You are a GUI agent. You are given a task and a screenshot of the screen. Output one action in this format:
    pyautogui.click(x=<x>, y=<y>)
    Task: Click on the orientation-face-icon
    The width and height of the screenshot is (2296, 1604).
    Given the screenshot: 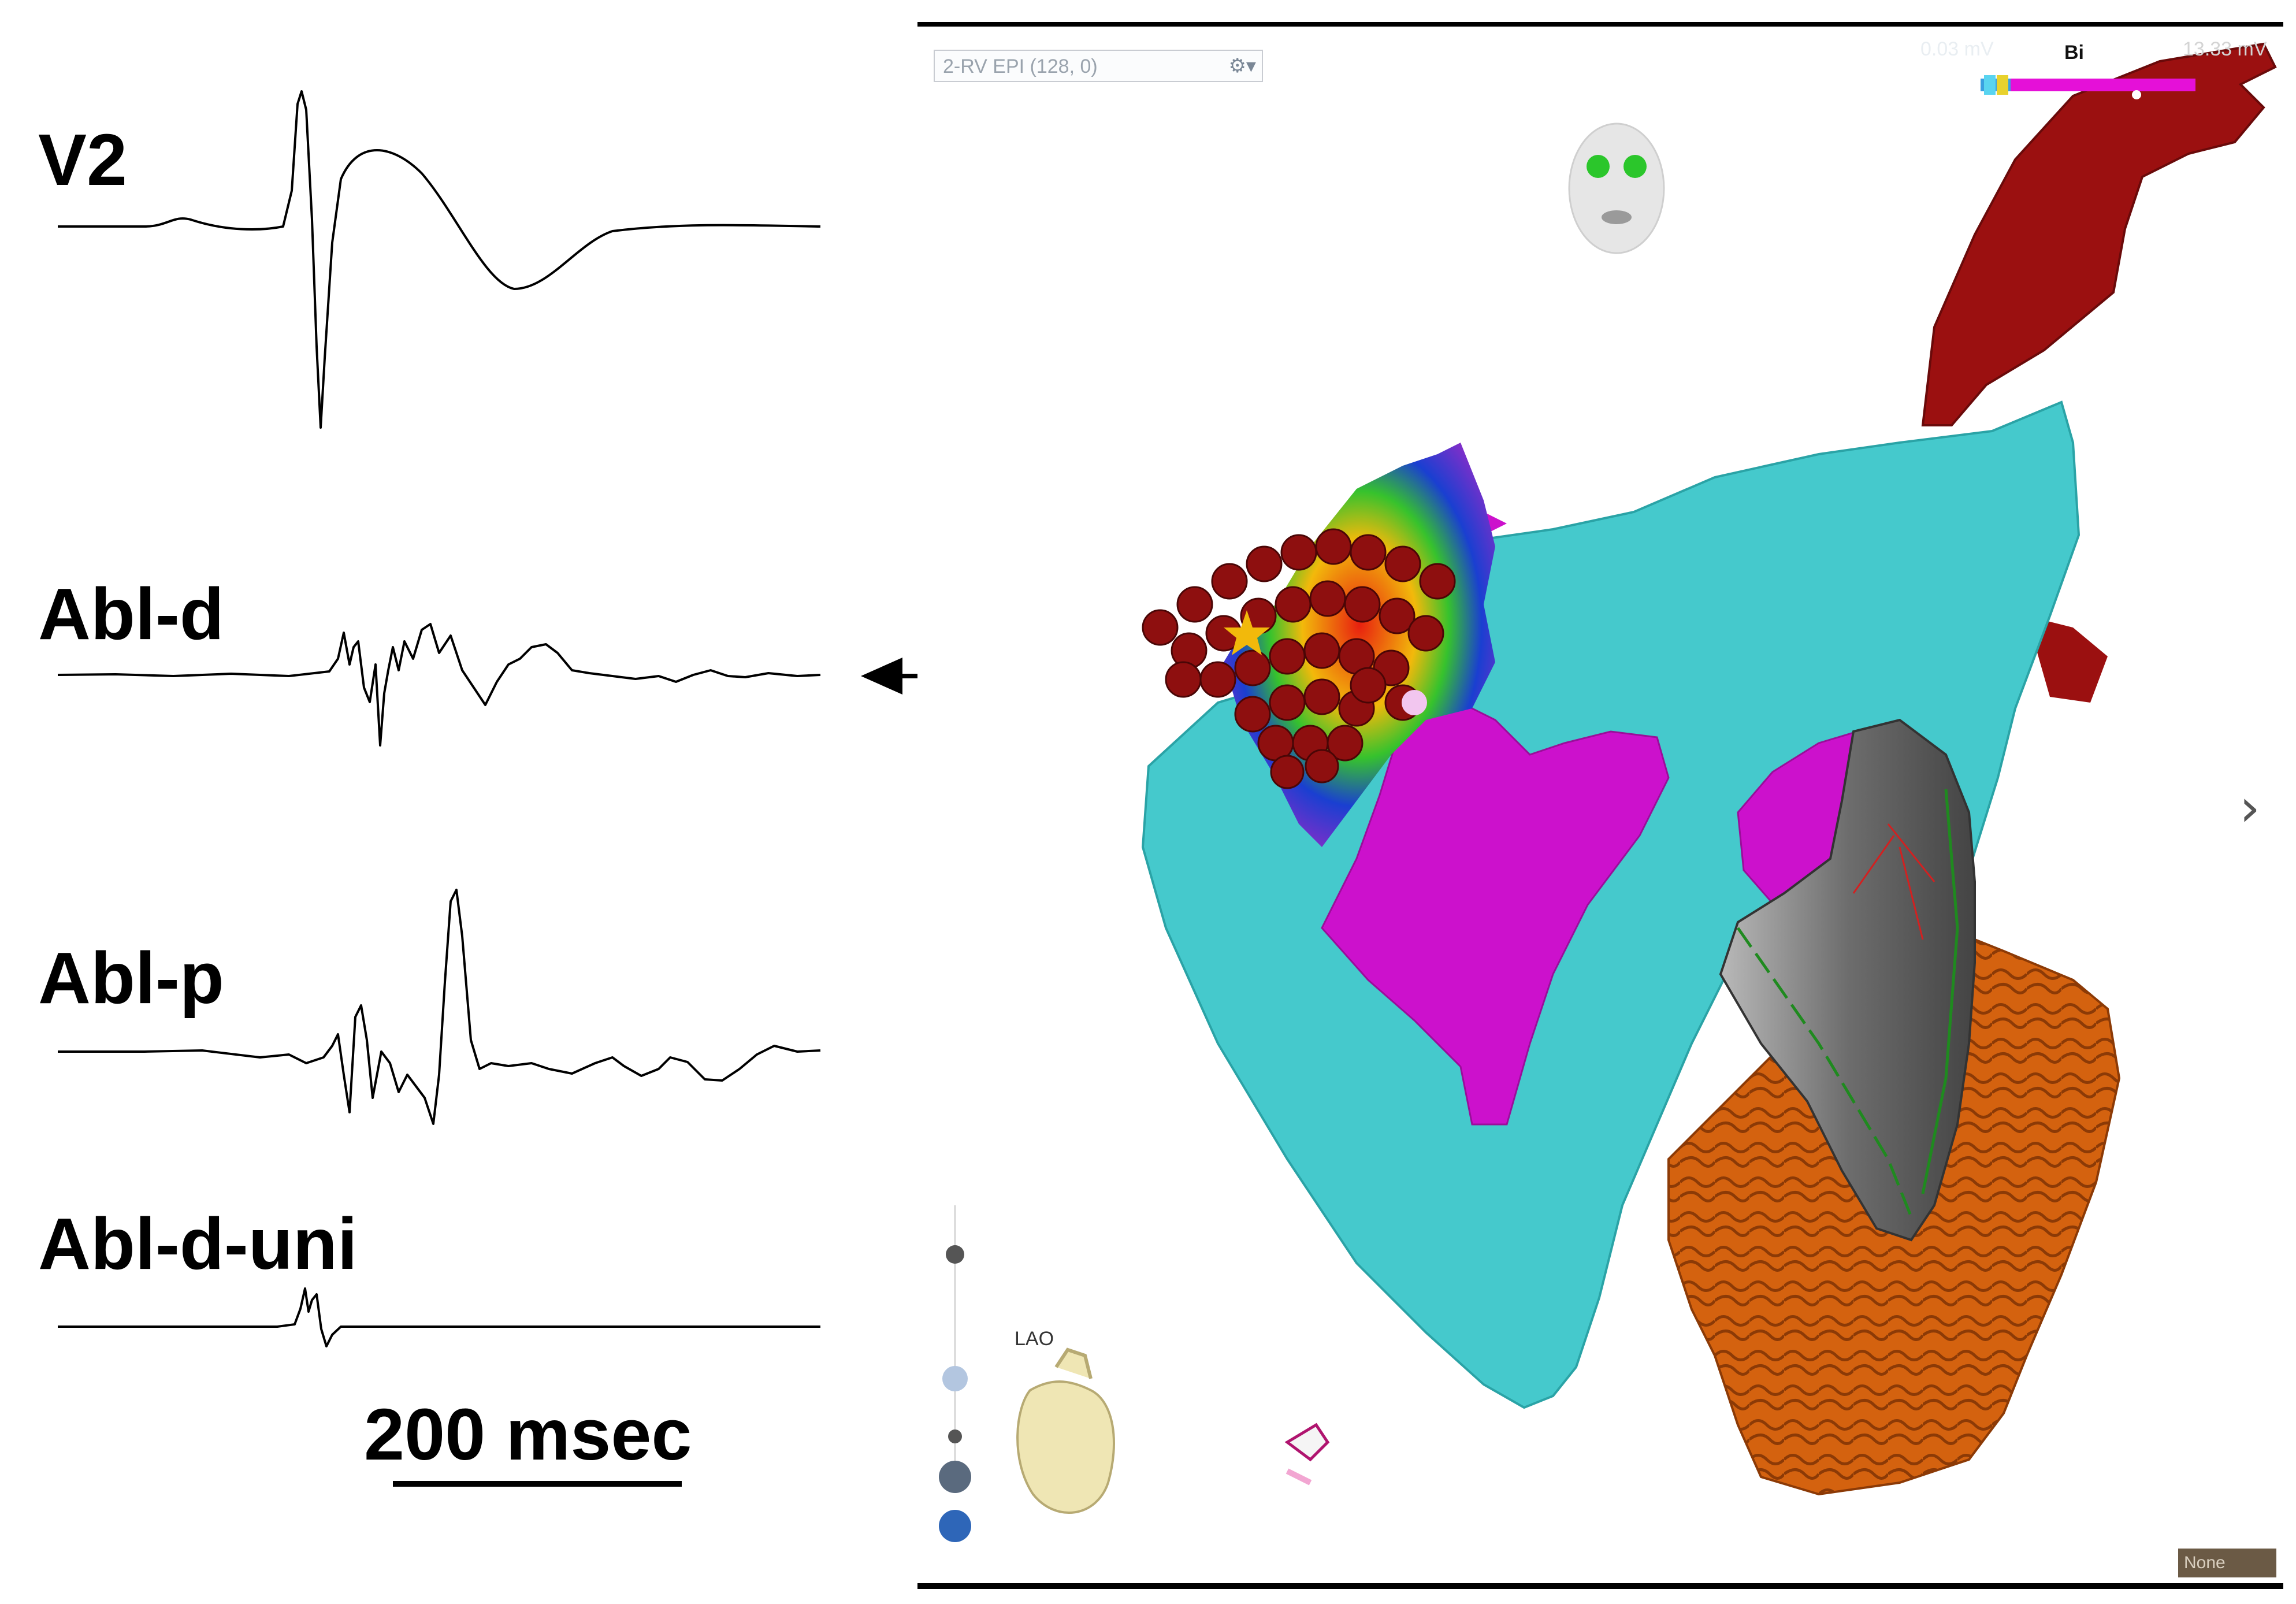 What is the action you would take?
    pyautogui.click(x=1616, y=188)
    